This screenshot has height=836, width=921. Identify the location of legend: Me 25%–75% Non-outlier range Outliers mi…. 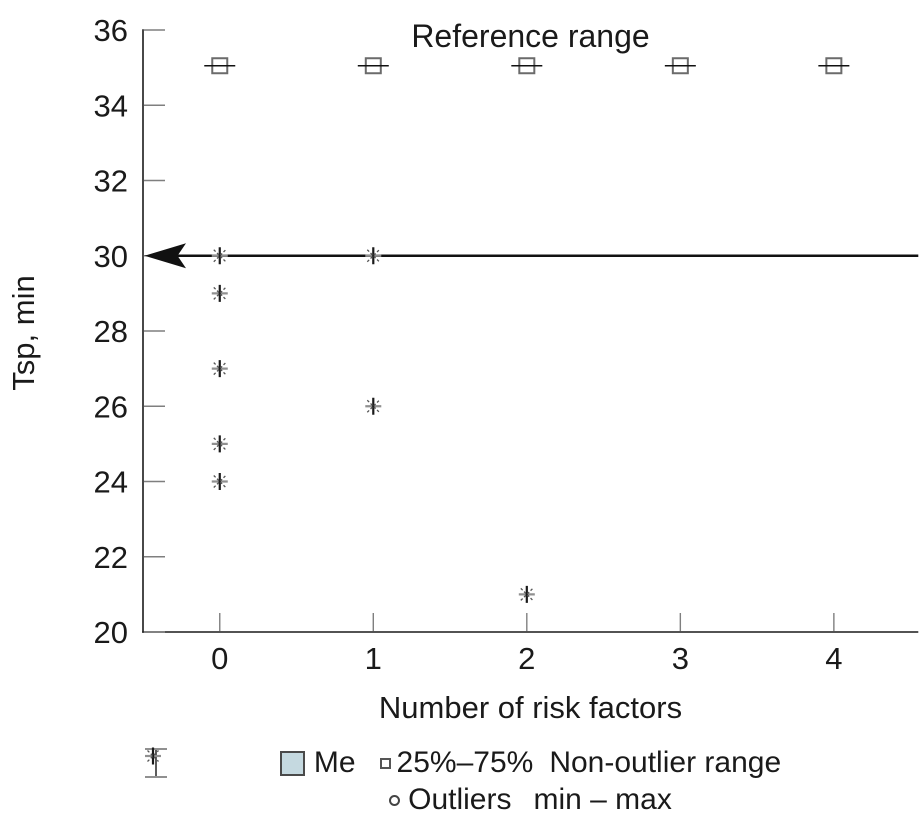
(530, 781).